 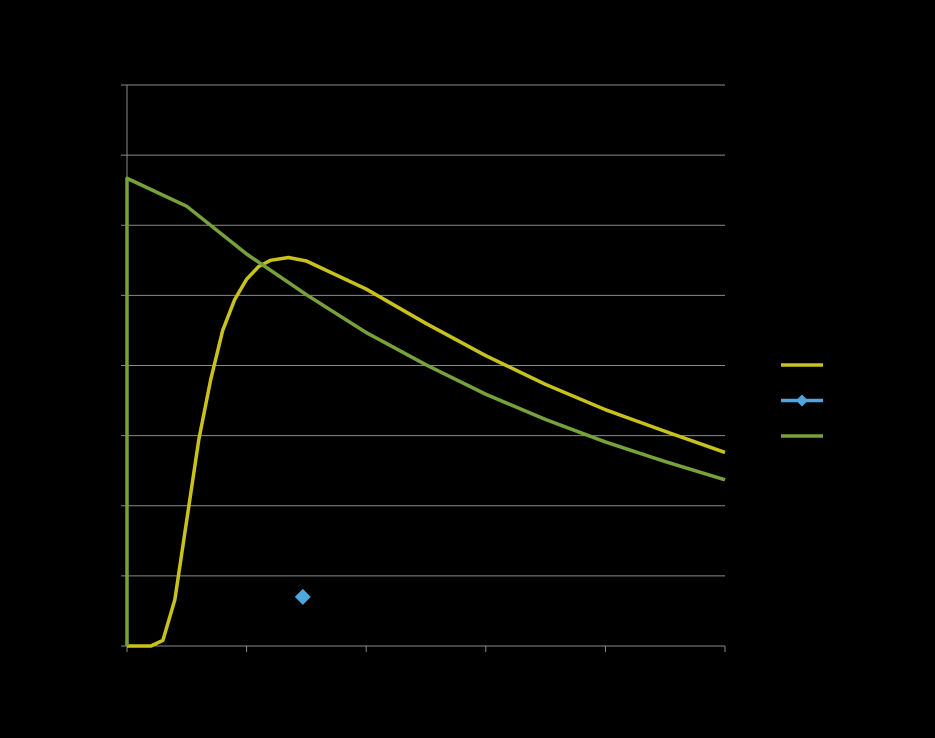 I want to click on legend-marker, so click(x=802, y=400).